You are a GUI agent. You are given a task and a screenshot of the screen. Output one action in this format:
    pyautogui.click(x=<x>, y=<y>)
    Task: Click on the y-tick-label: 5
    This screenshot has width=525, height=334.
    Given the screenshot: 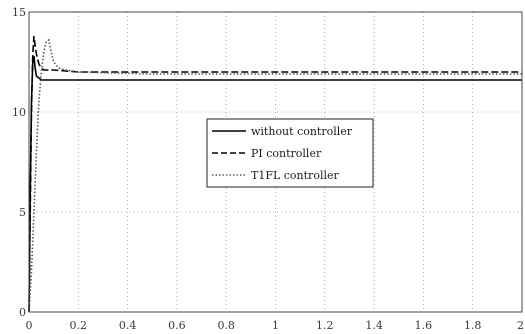 What is the action you would take?
    pyautogui.click(x=22, y=212)
    